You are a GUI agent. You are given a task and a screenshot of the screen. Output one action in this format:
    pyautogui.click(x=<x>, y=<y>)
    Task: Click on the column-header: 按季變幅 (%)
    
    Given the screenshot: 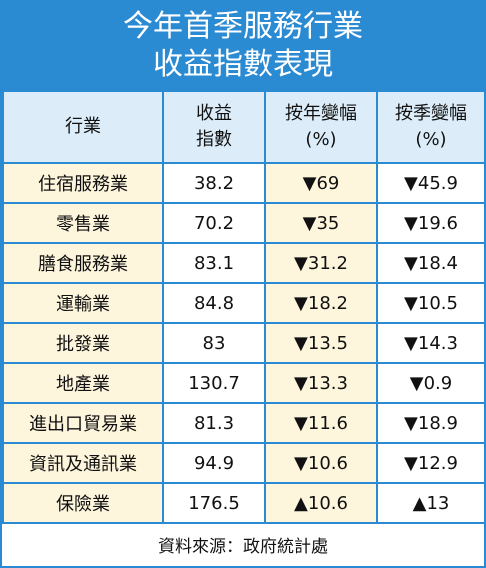 What is the action you would take?
    pyautogui.click(x=430, y=127)
    